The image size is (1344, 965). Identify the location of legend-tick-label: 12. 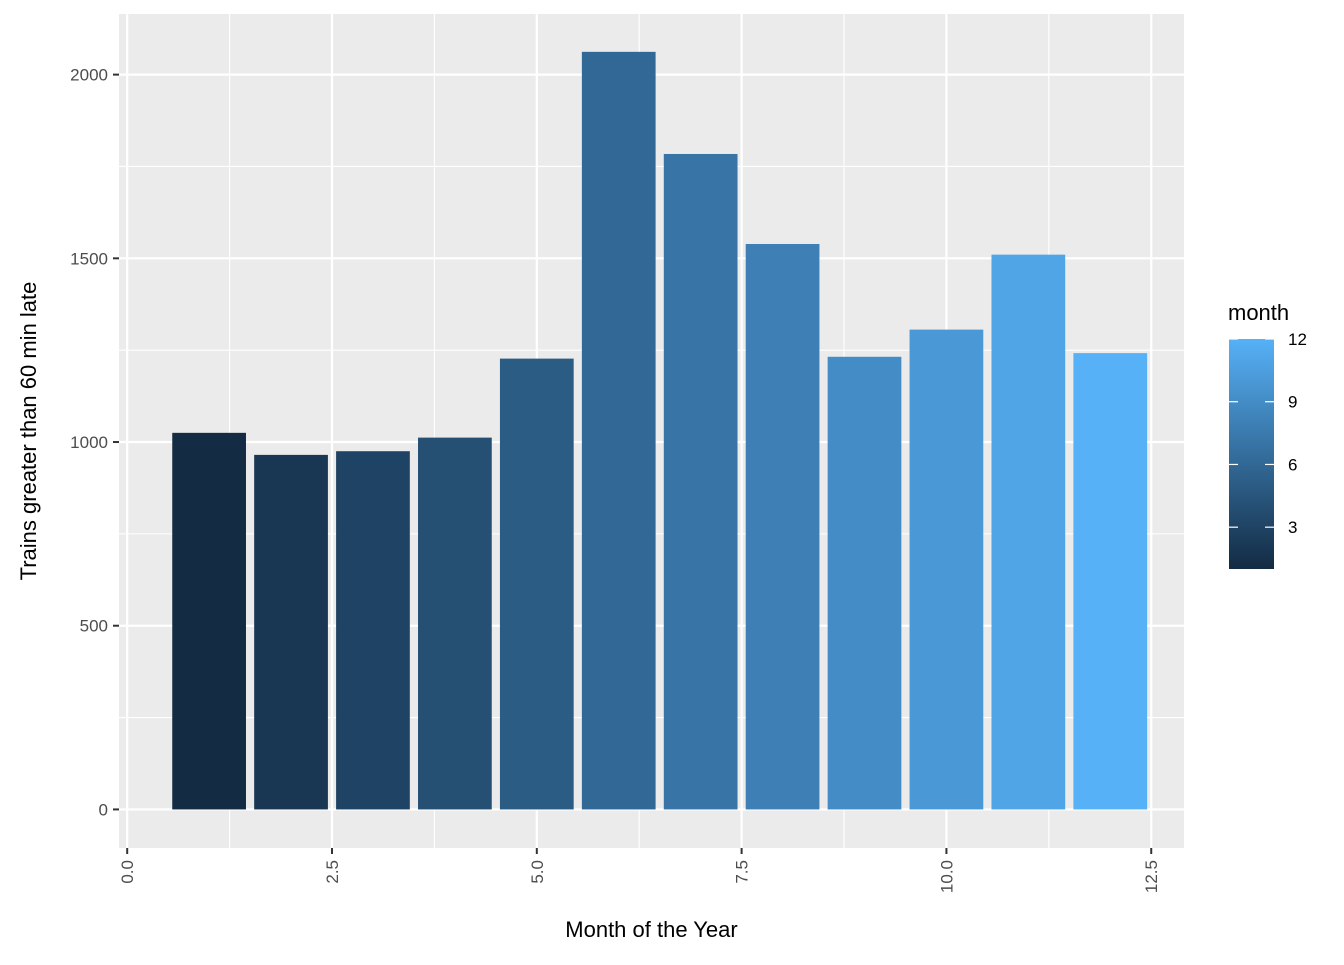
(1297, 339).